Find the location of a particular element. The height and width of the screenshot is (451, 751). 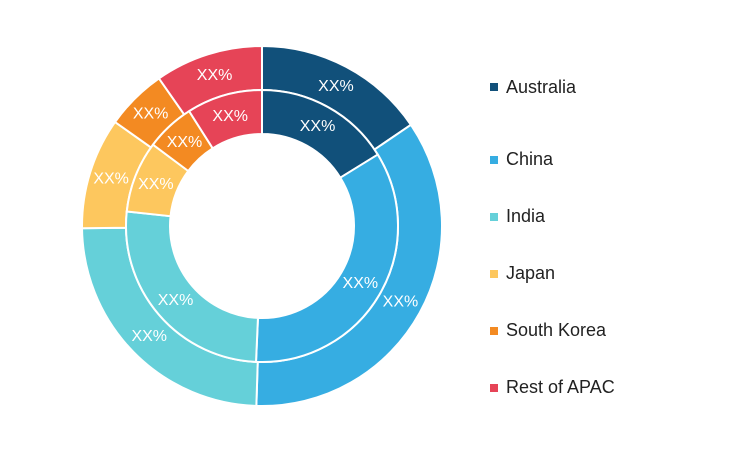

legend-item-australia: Australia is located at coordinates (552, 87).